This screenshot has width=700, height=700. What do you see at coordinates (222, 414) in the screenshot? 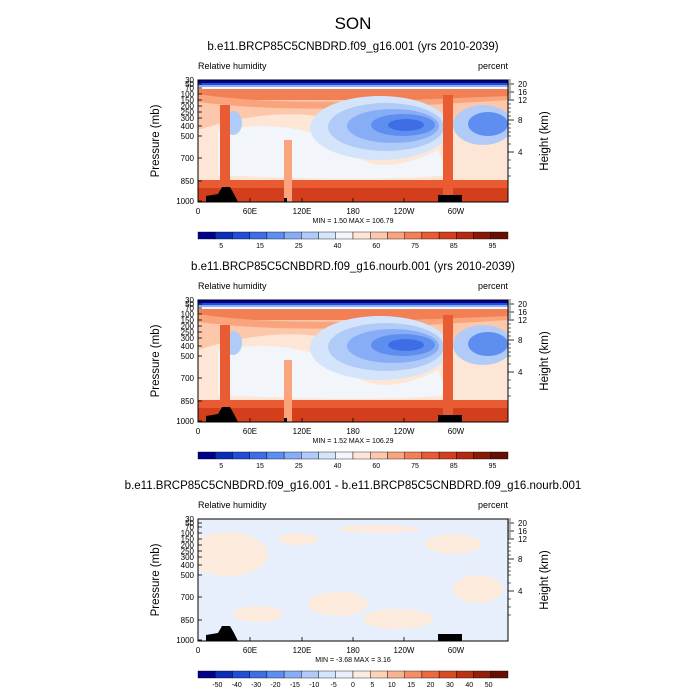
I see `terrain-asia` at bounding box center [222, 414].